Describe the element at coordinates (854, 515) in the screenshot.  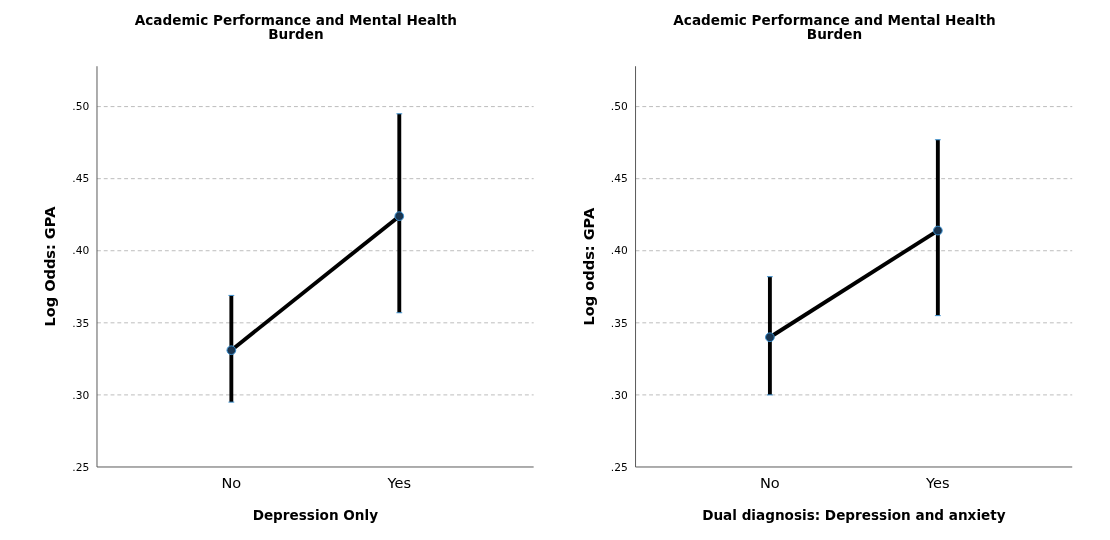
I see `x-axis-title: Dual diagnosis: Depression and anxiety` at that location.